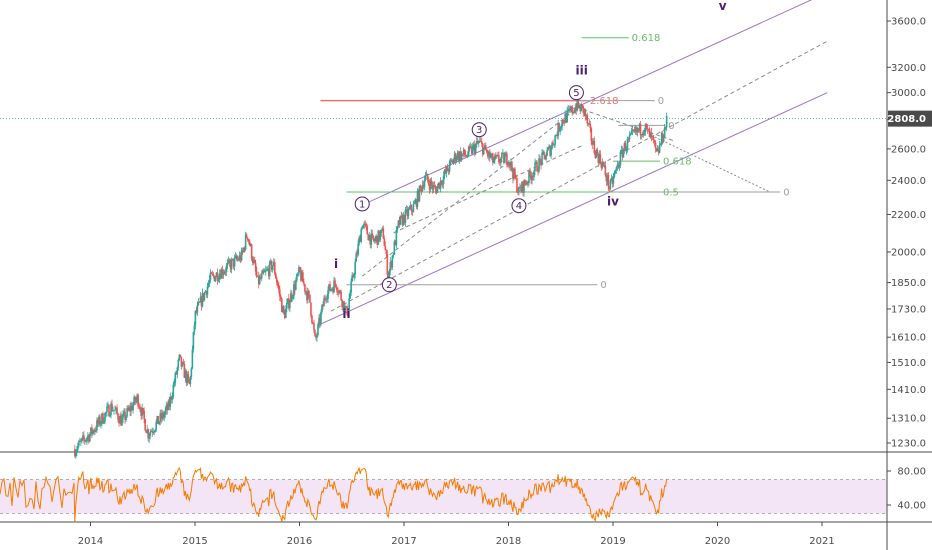 The height and width of the screenshot is (550, 932). Describe the element at coordinates (334, 494) in the screenshot. I see `rsi-layer` at that location.